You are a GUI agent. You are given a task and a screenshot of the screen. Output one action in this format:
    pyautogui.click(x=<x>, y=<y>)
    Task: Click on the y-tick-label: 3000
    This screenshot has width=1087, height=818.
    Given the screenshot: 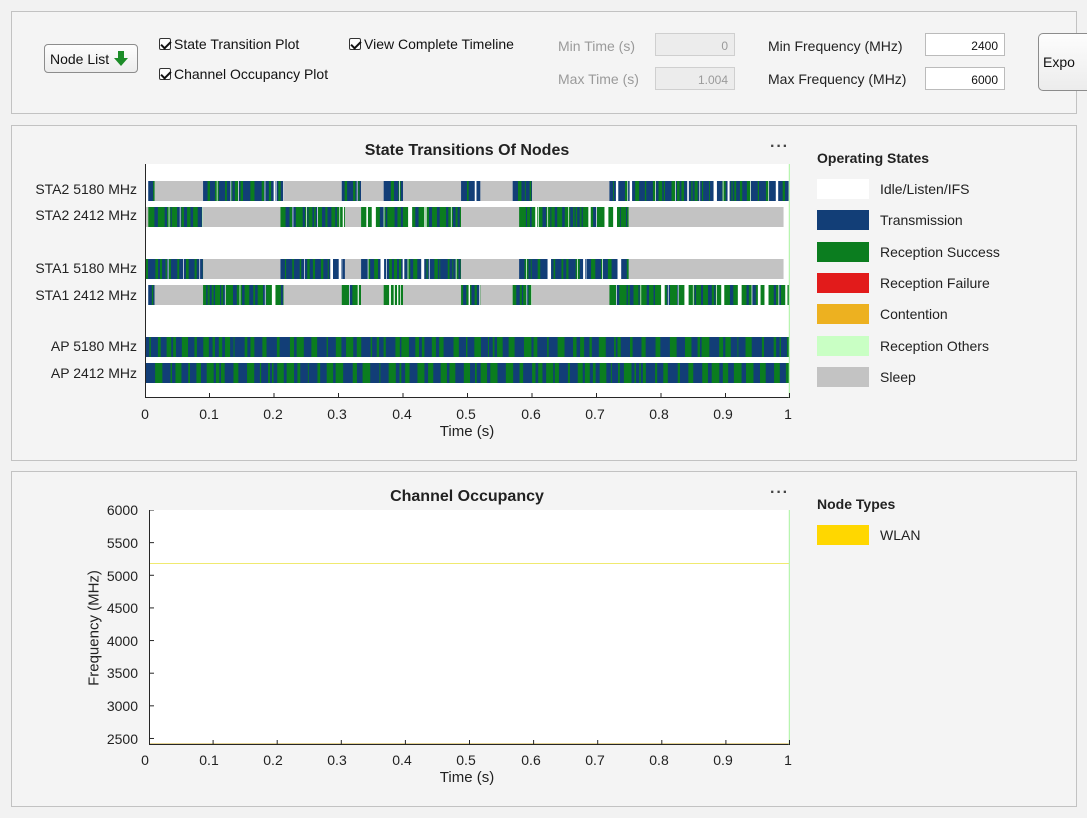 What is the action you would take?
    pyautogui.click(x=122, y=706)
    